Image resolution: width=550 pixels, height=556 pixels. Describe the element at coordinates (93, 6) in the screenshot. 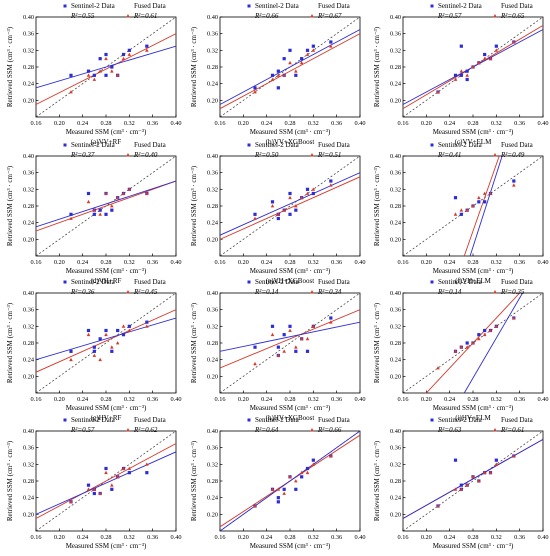

I see `s2-legend-label: Sentinel-2 Data` at that location.